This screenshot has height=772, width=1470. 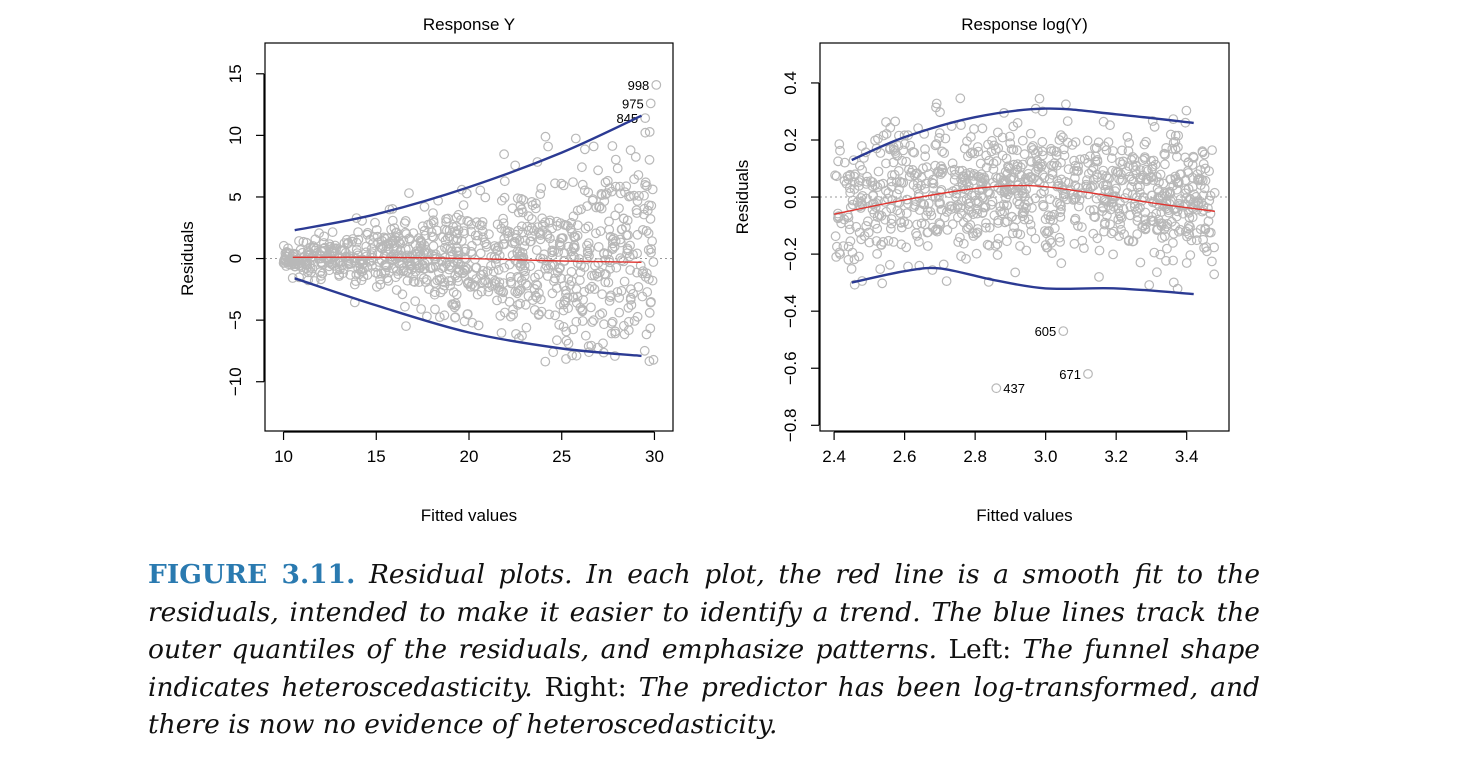 What do you see at coordinates (245, 230) in the screenshot?
I see `y-axis: −10 −5 0 5 10 15` at bounding box center [245, 230].